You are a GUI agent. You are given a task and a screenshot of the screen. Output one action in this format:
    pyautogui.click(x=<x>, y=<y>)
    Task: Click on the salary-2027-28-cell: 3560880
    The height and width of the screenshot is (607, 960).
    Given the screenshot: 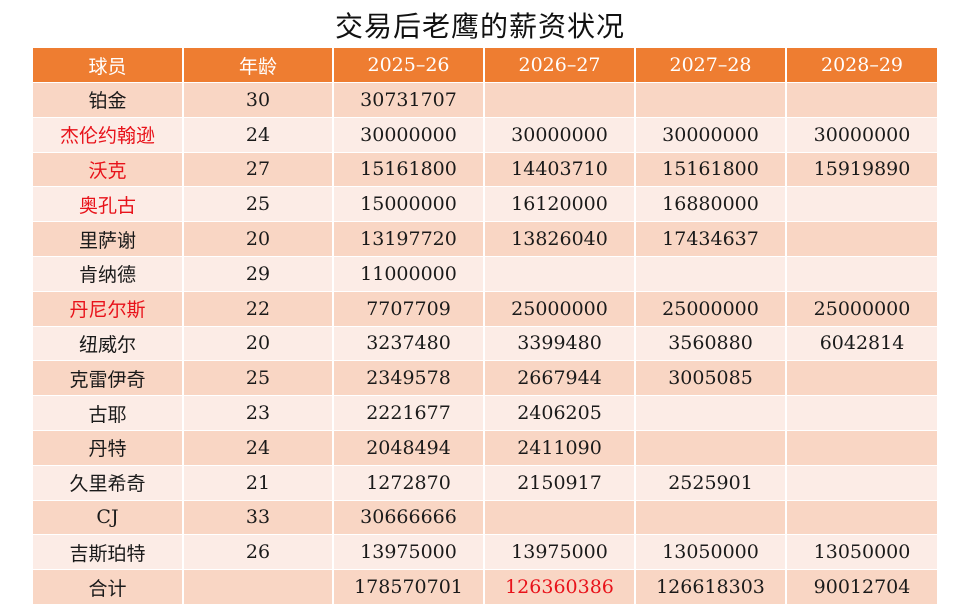 What is the action you would take?
    pyautogui.click(x=711, y=344)
    